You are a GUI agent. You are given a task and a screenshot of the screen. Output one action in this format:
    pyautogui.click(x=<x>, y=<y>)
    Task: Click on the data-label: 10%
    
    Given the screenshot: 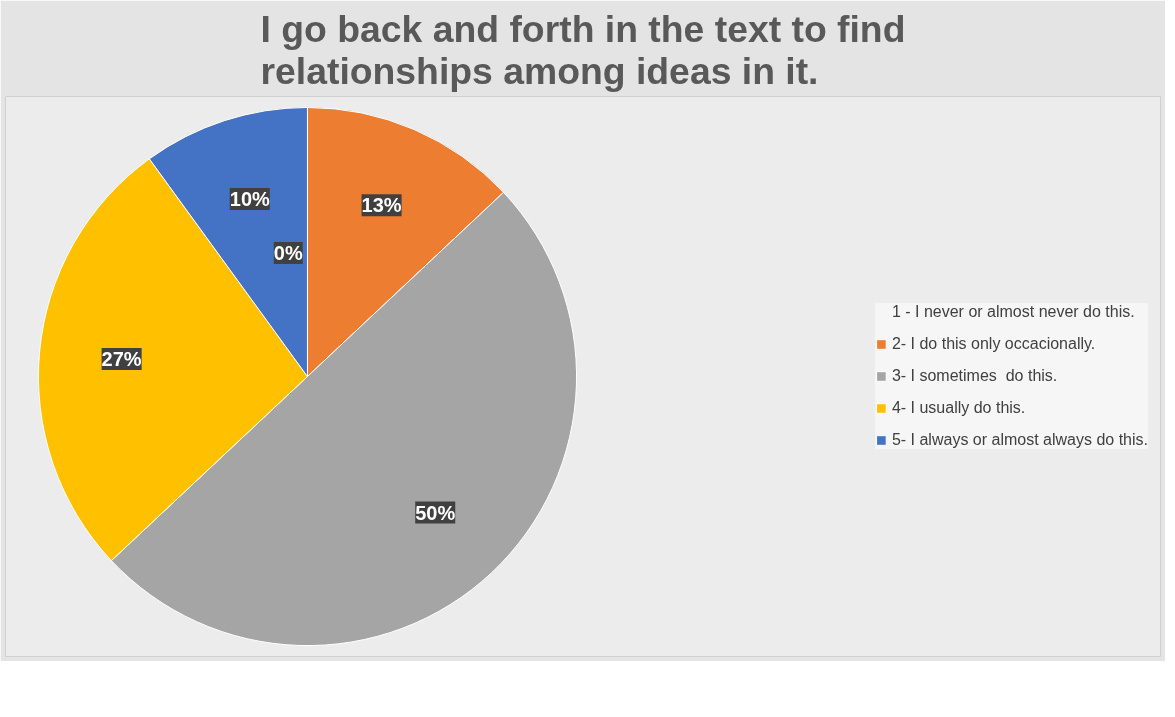 What is the action you would take?
    pyautogui.click(x=250, y=198)
    